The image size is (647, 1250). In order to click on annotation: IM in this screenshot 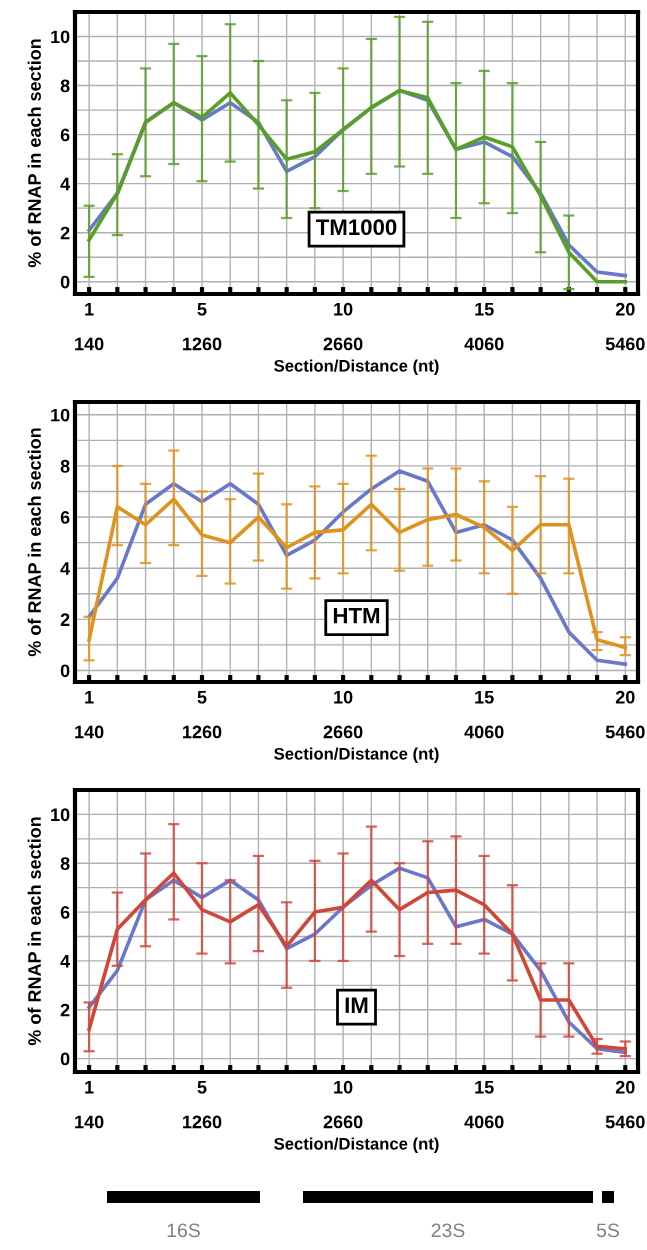, I will do `click(356, 1005)`.